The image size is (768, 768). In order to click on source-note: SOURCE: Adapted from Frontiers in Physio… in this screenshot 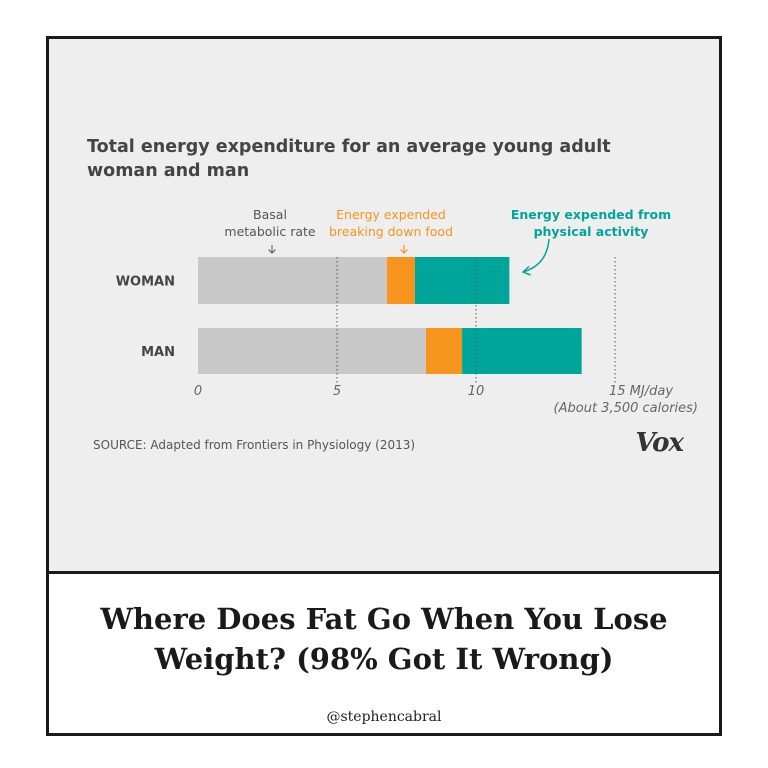, I will do `click(254, 445)`.